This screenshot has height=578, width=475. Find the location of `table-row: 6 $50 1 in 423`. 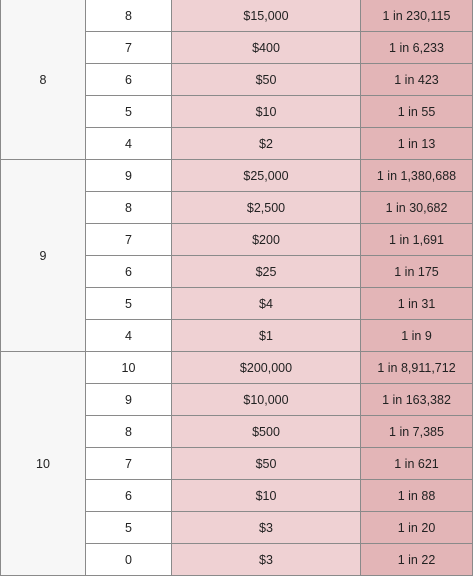

table-row: 6 $50 1 in 423 is located at coordinates (237, 79).